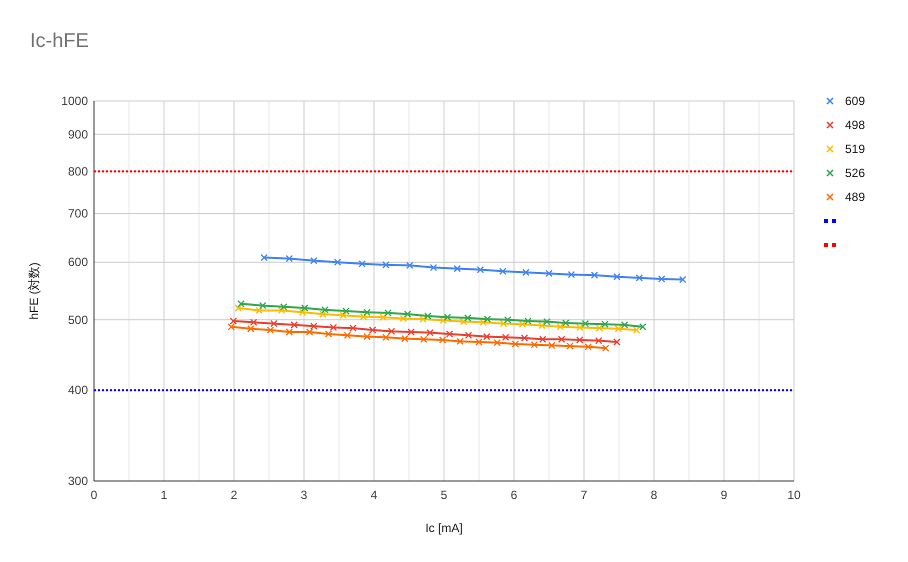  What do you see at coordinates (304, 495) in the screenshot?
I see `x-tick-label: 3` at bounding box center [304, 495].